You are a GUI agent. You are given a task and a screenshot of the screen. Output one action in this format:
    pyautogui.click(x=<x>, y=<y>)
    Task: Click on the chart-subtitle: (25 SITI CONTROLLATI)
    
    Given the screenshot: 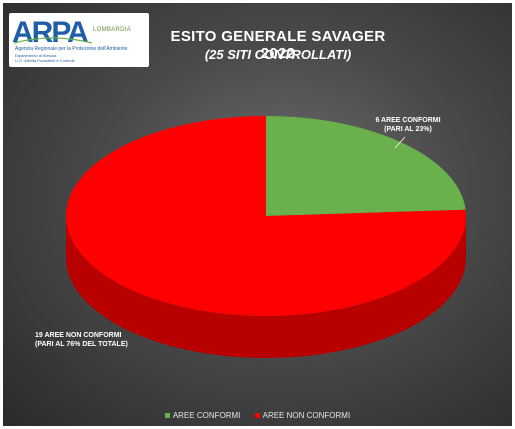 What is the action you would take?
    pyautogui.click(x=278, y=54)
    